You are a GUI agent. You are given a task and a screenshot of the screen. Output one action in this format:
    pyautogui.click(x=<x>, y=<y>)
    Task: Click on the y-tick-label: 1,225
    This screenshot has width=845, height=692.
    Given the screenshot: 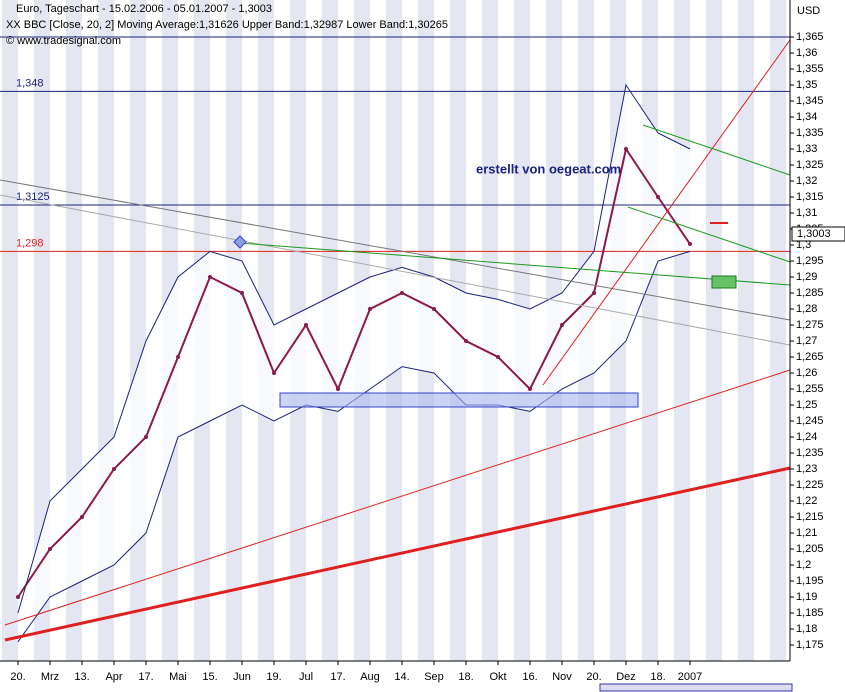 What is the action you would take?
    pyautogui.click(x=810, y=485)
    